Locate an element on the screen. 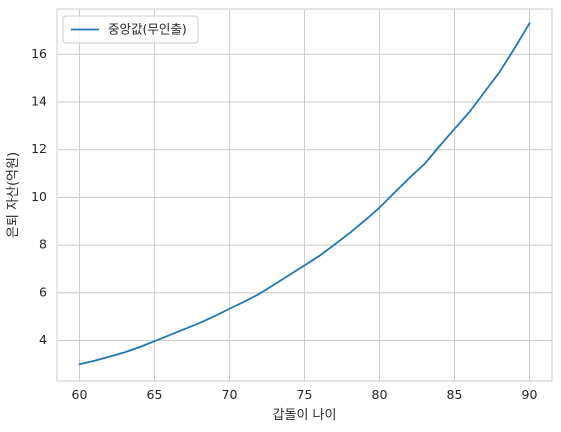 The image size is (561, 432). y-tick-labels: 4 6 8 10 12 14 16 is located at coordinates (39, 196).